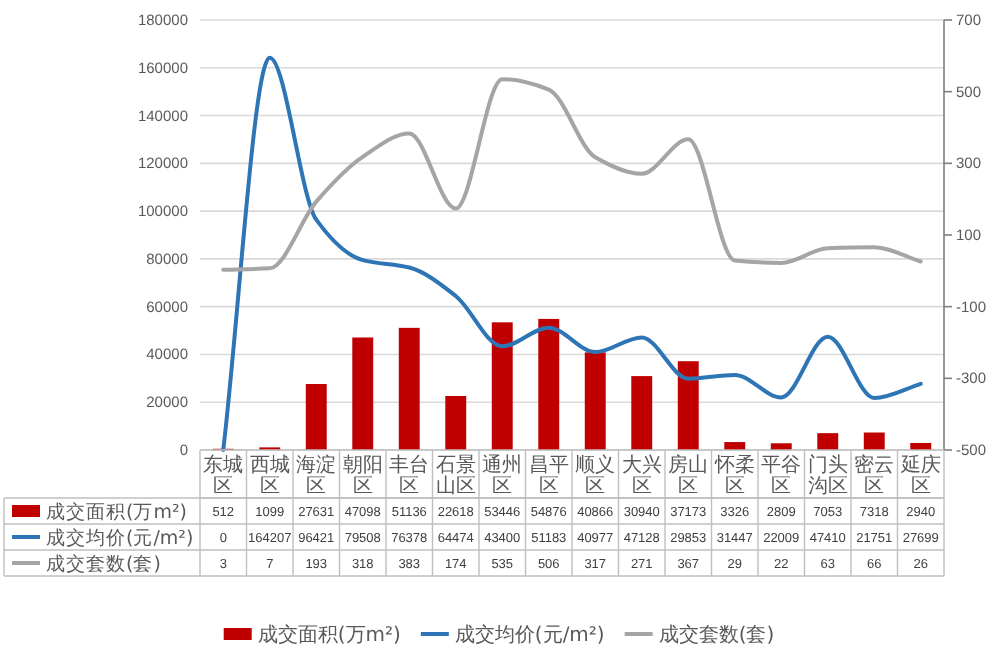  Describe the element at coordinates (919, 475) in the screenshot. I see `x-tick-label: 延庆区` at that location.